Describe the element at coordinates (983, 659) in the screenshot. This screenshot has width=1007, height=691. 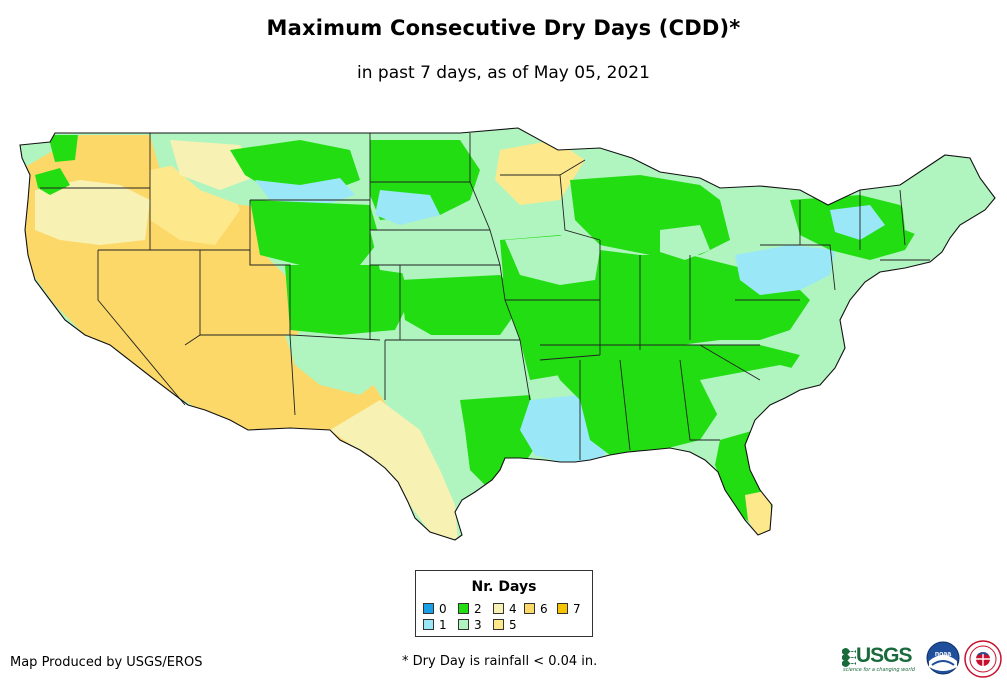
I see `nws-logo-icon` at that location.